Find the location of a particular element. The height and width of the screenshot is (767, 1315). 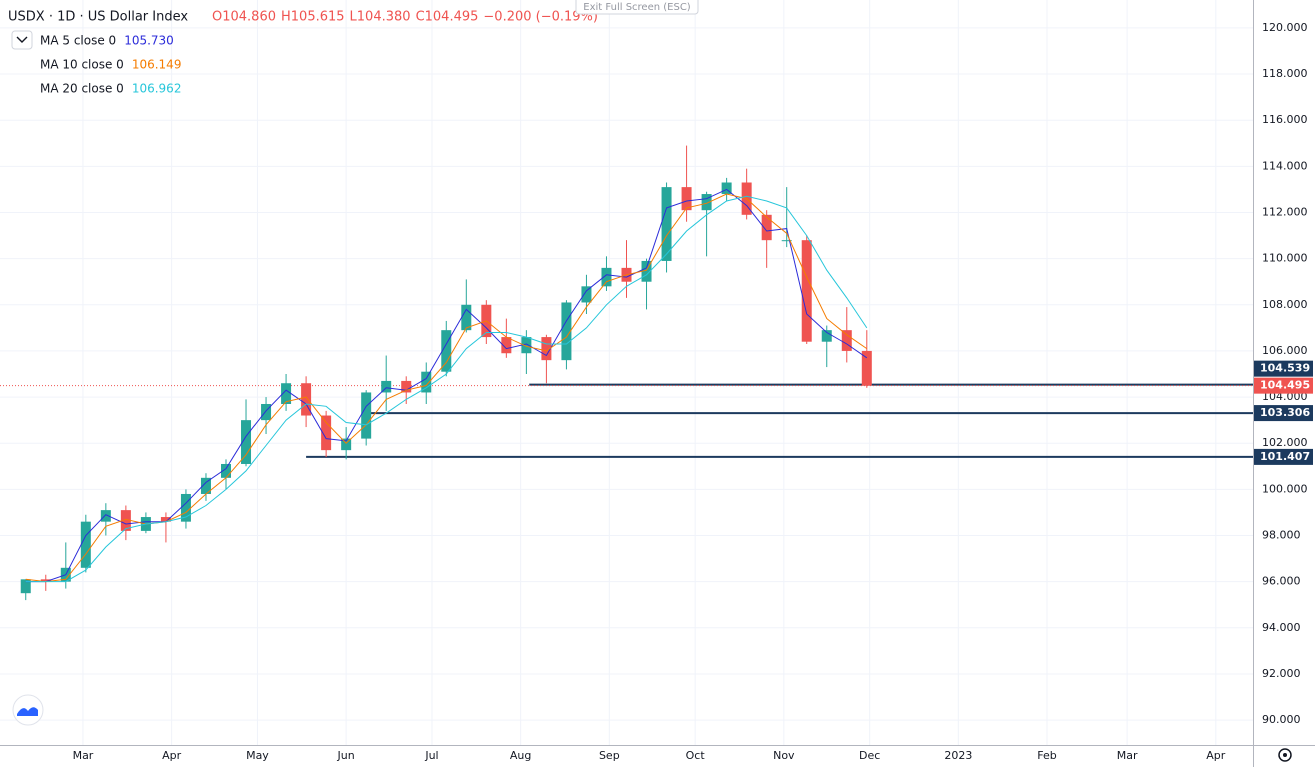

x-tick-label: Aug is located at coordinates (520, 755).